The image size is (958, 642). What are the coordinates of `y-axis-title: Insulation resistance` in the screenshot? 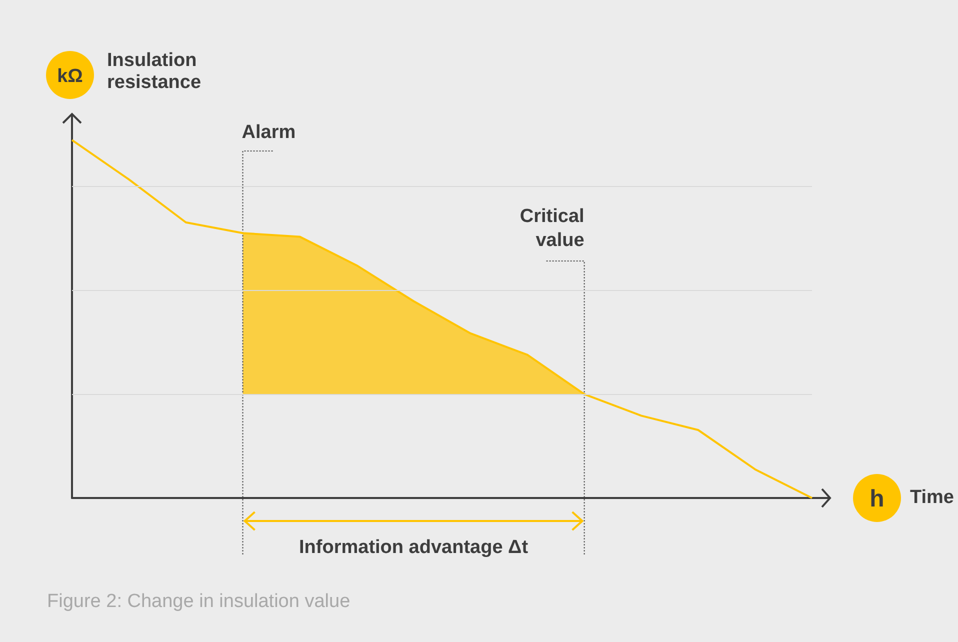 It's located at (154, 72).